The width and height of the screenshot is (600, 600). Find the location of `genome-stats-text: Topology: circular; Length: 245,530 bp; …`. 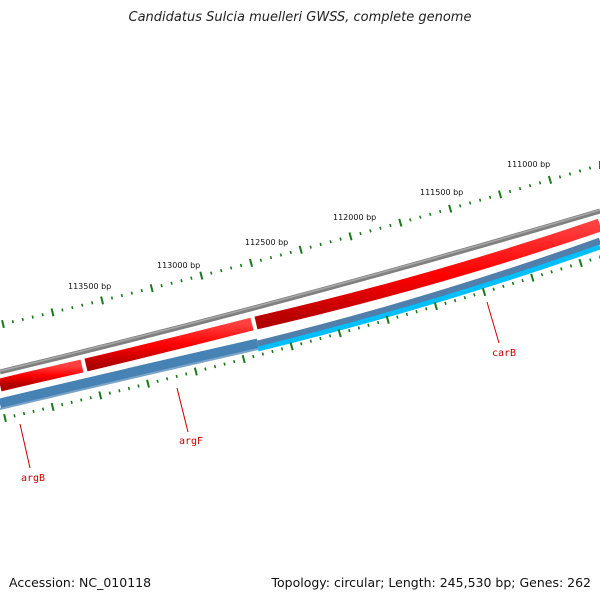

genome-stats-text: Topology: circular; Length: 245,530 bp; … is located at coordinates (431, 582).